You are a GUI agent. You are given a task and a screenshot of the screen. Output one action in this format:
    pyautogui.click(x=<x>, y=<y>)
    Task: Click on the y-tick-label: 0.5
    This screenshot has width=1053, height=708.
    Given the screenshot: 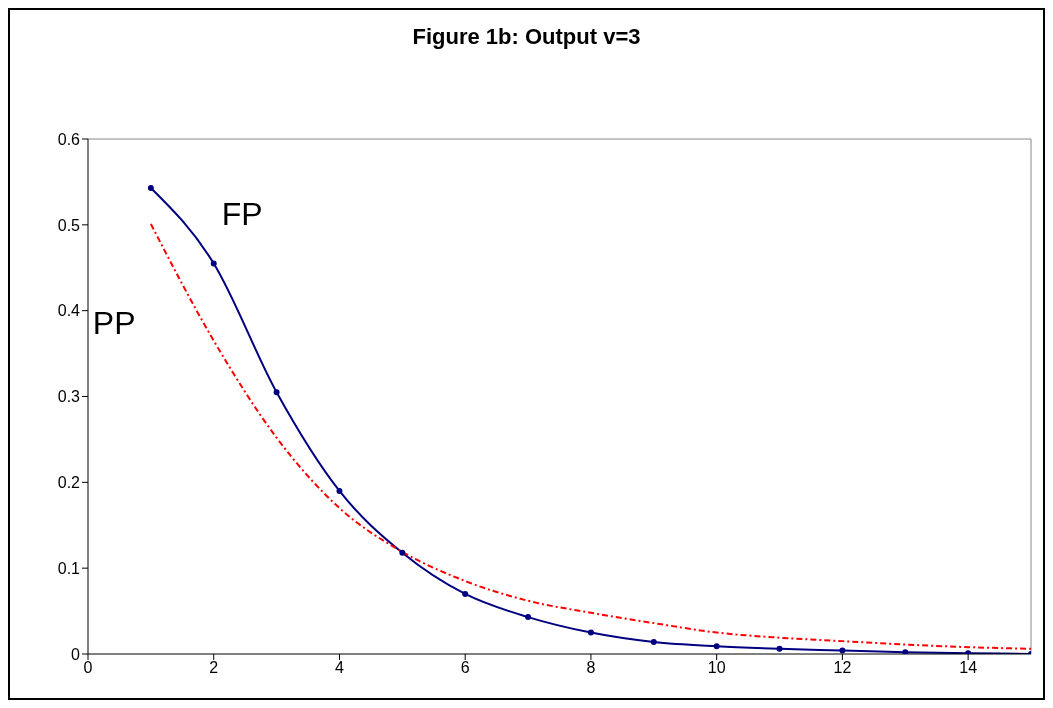 What is the action you would take?
    pyautogui.click(x=69, y=225)
    